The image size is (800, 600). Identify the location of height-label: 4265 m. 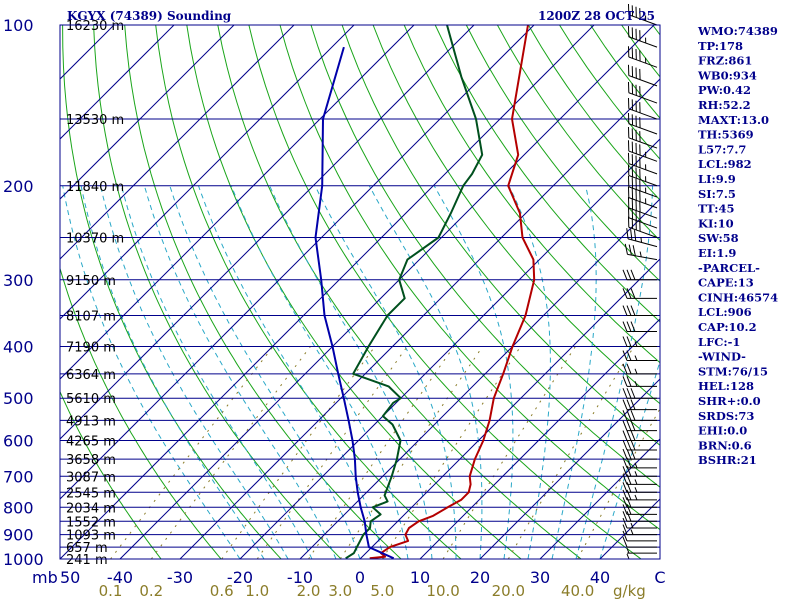
(91, 442).